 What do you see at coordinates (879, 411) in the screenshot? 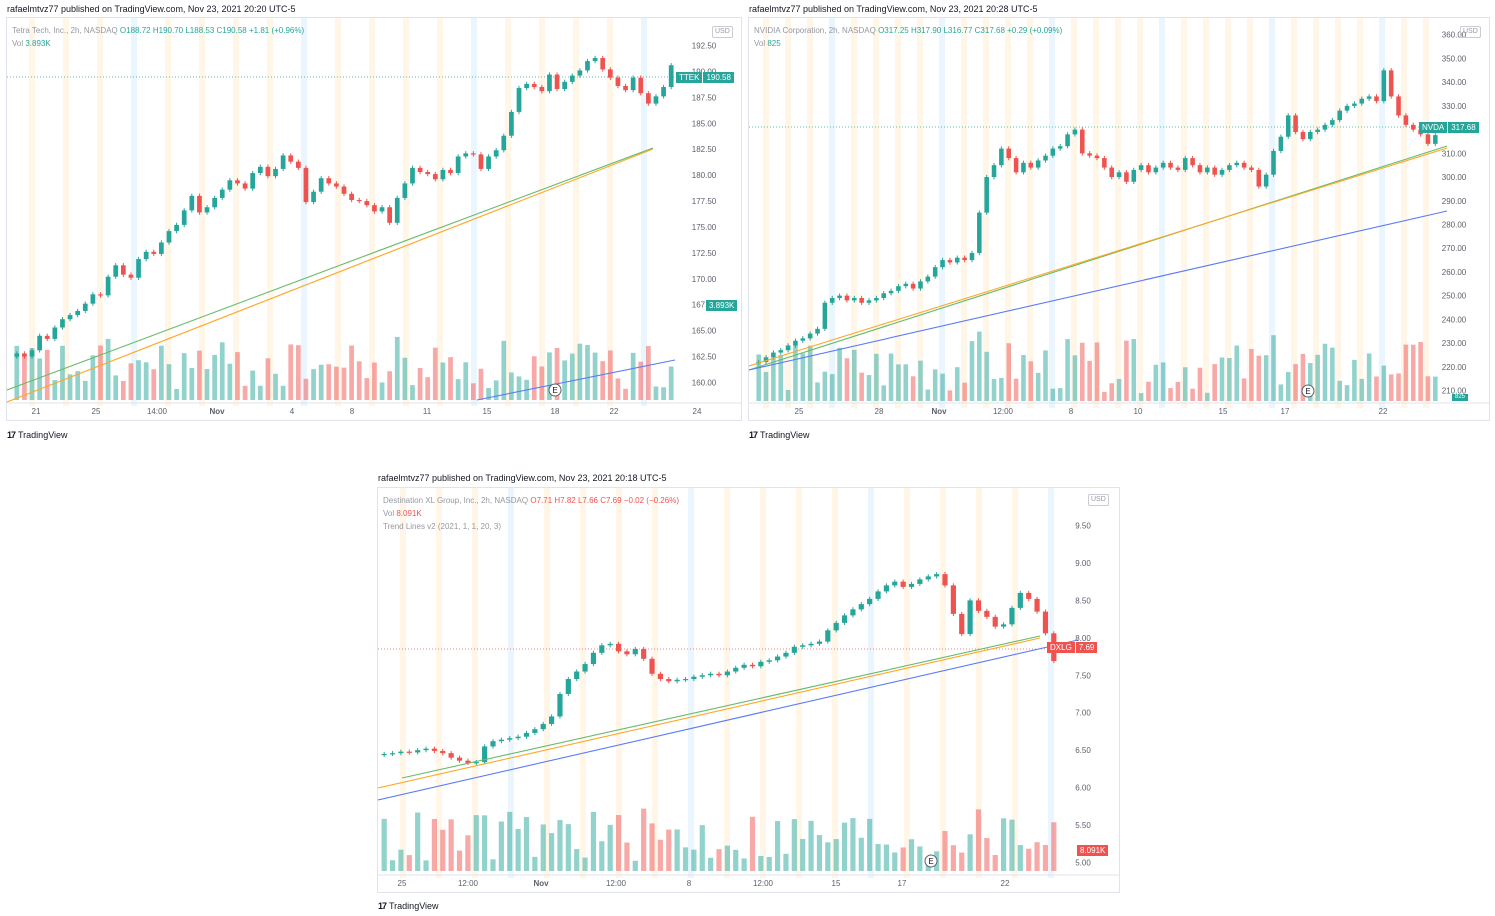
I see `time-tick-label: 28` at bounding box center [879, 411].